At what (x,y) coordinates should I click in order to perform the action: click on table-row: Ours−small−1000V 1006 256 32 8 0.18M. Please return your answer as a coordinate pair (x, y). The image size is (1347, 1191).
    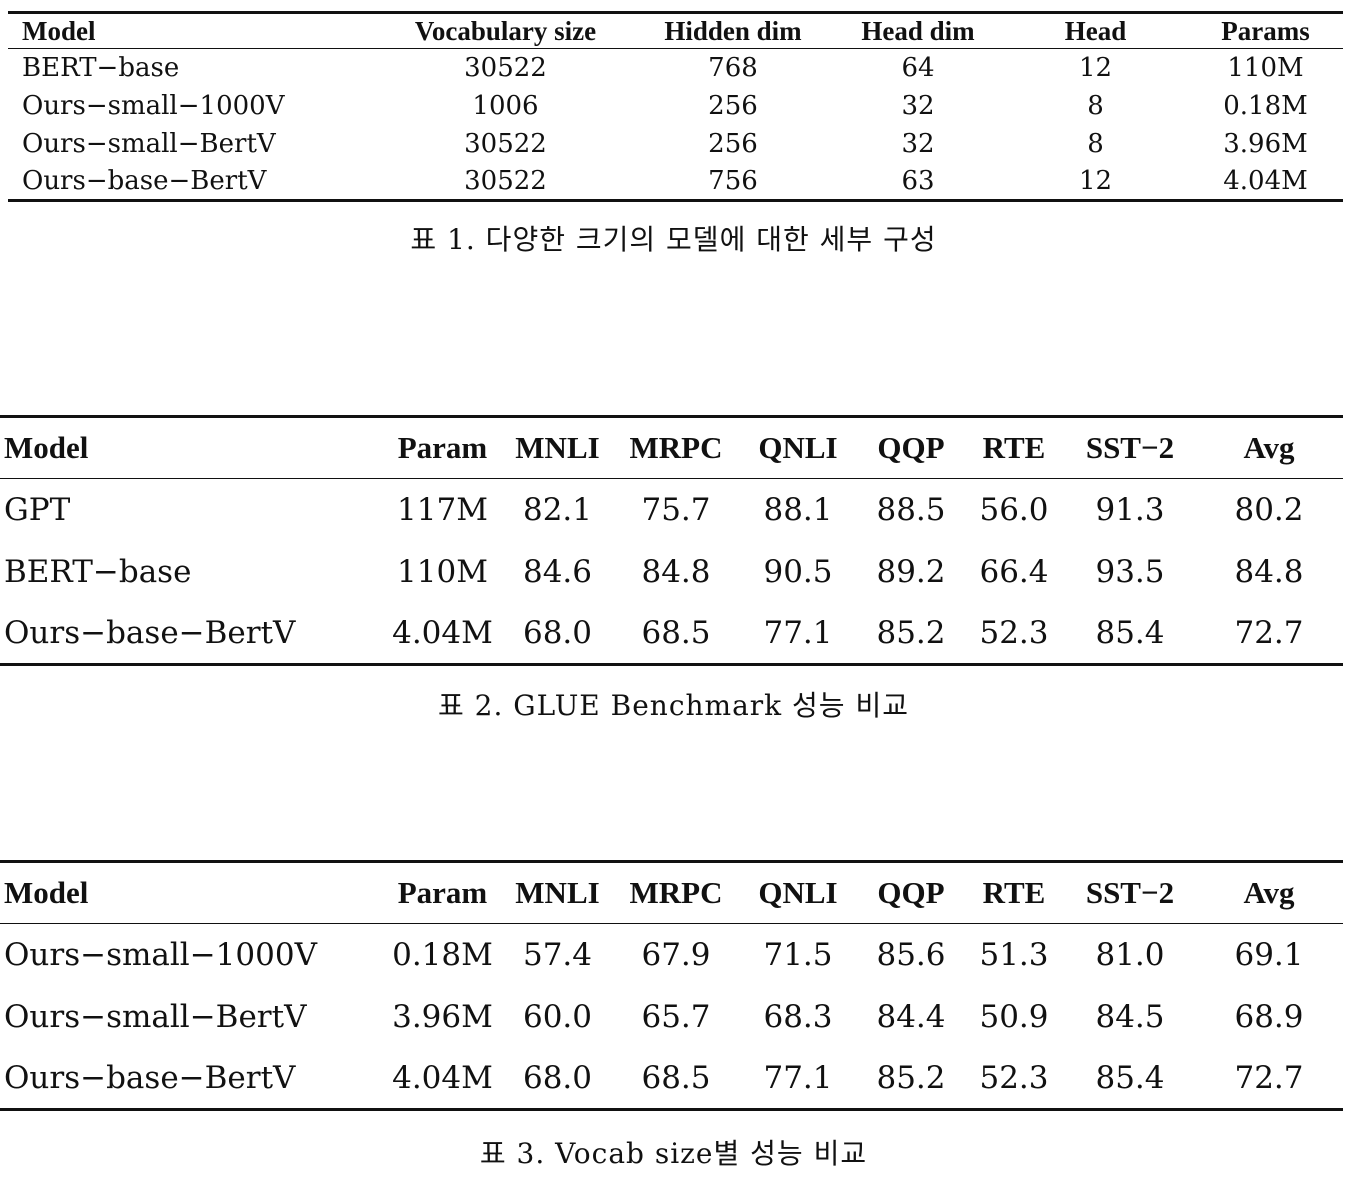
    Looking at the image, I should click on (675, 106).